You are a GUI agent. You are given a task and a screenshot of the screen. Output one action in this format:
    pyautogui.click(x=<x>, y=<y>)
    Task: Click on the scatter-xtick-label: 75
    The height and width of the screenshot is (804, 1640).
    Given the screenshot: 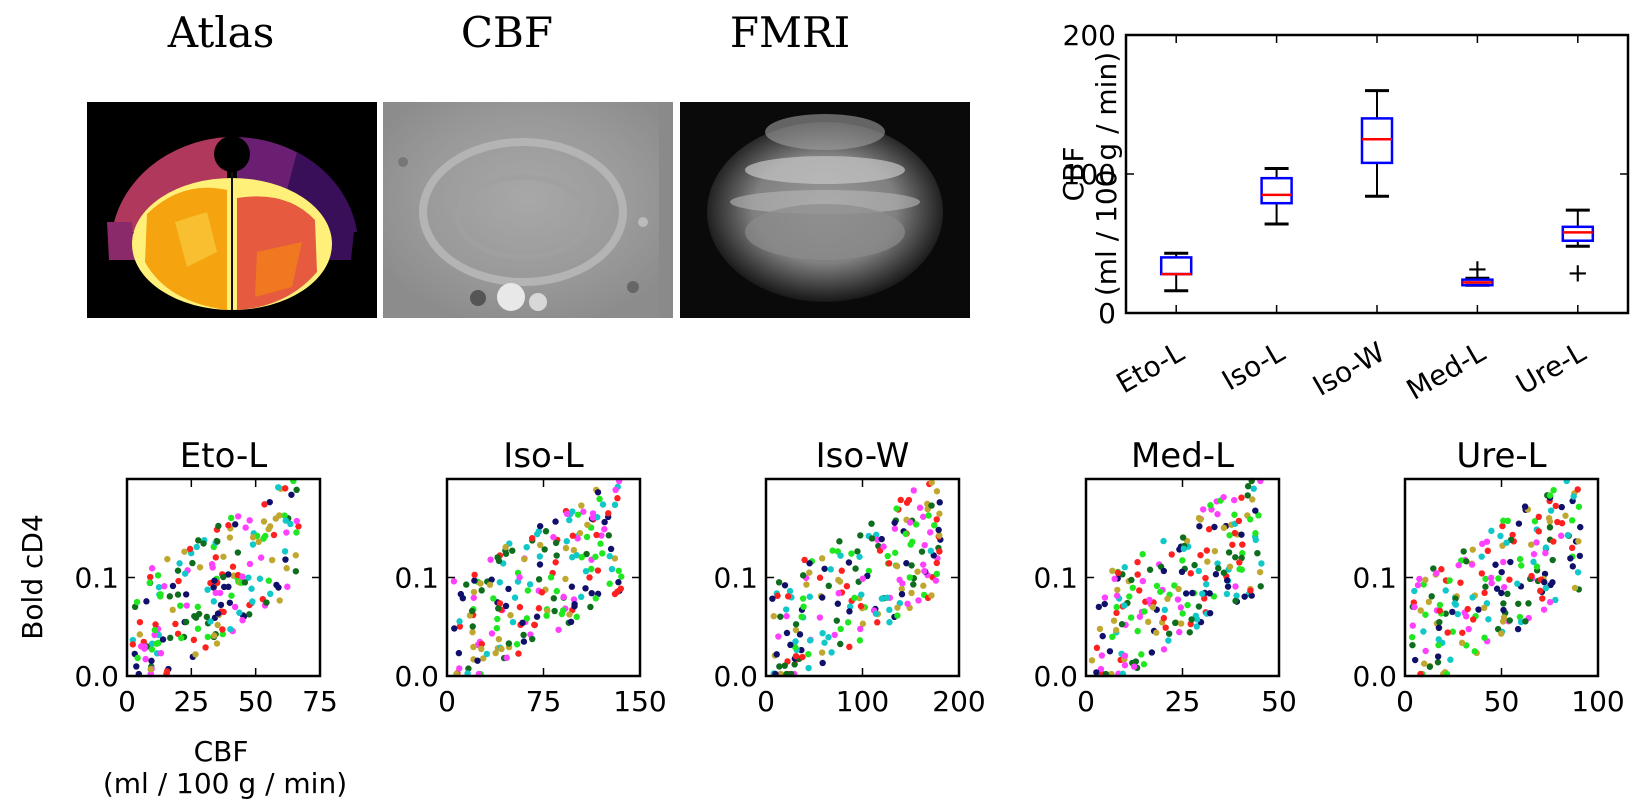 What is the action you would take?
    pyautogui.click(x=320, y=701)
    